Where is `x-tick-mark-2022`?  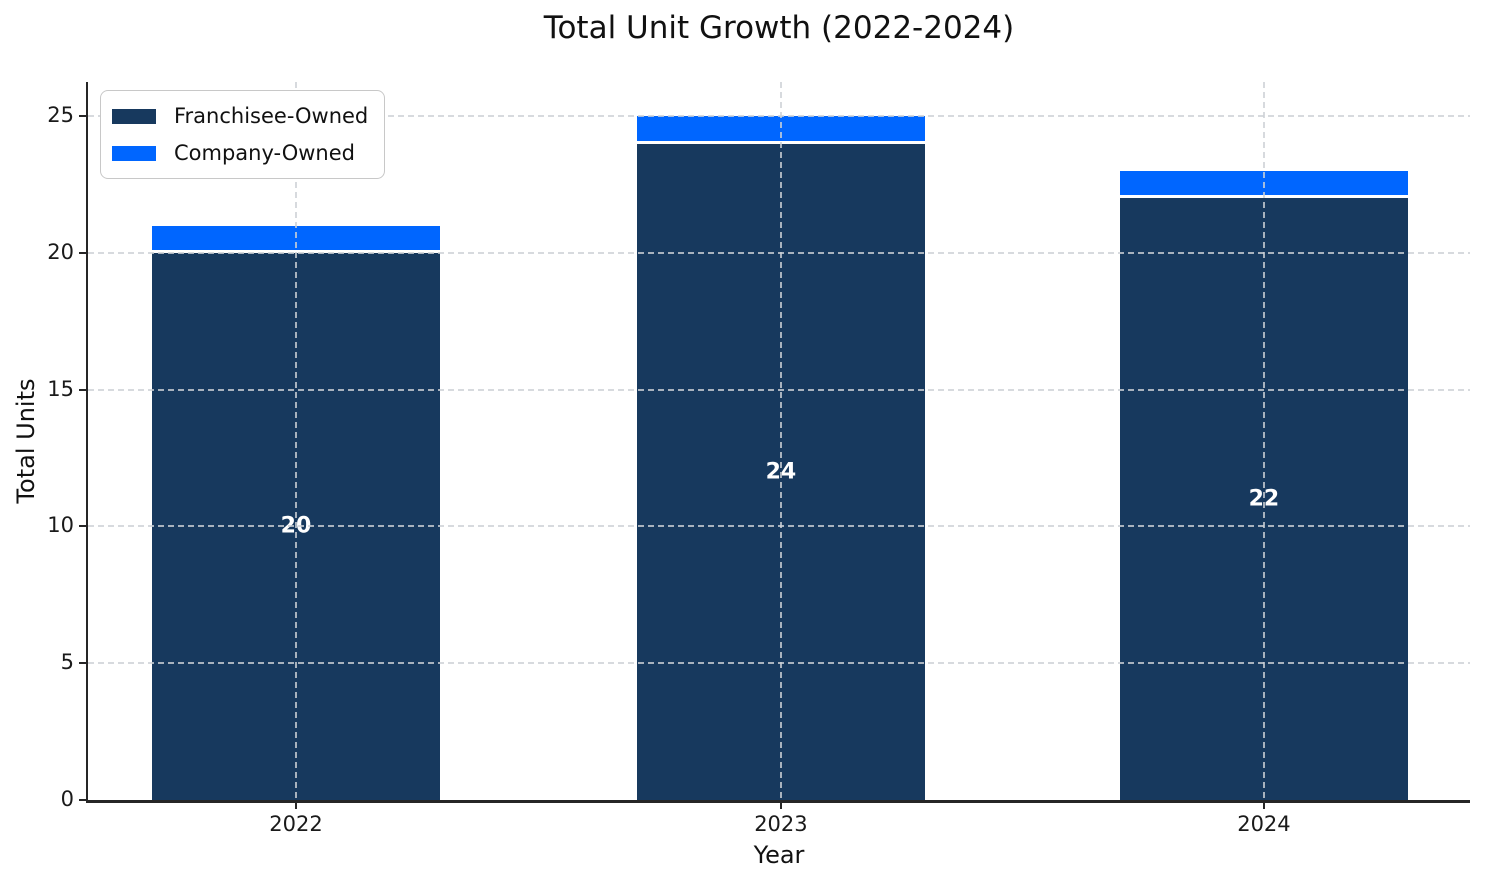 x-tick-mark-2022 is located at coordinates (295, 805).